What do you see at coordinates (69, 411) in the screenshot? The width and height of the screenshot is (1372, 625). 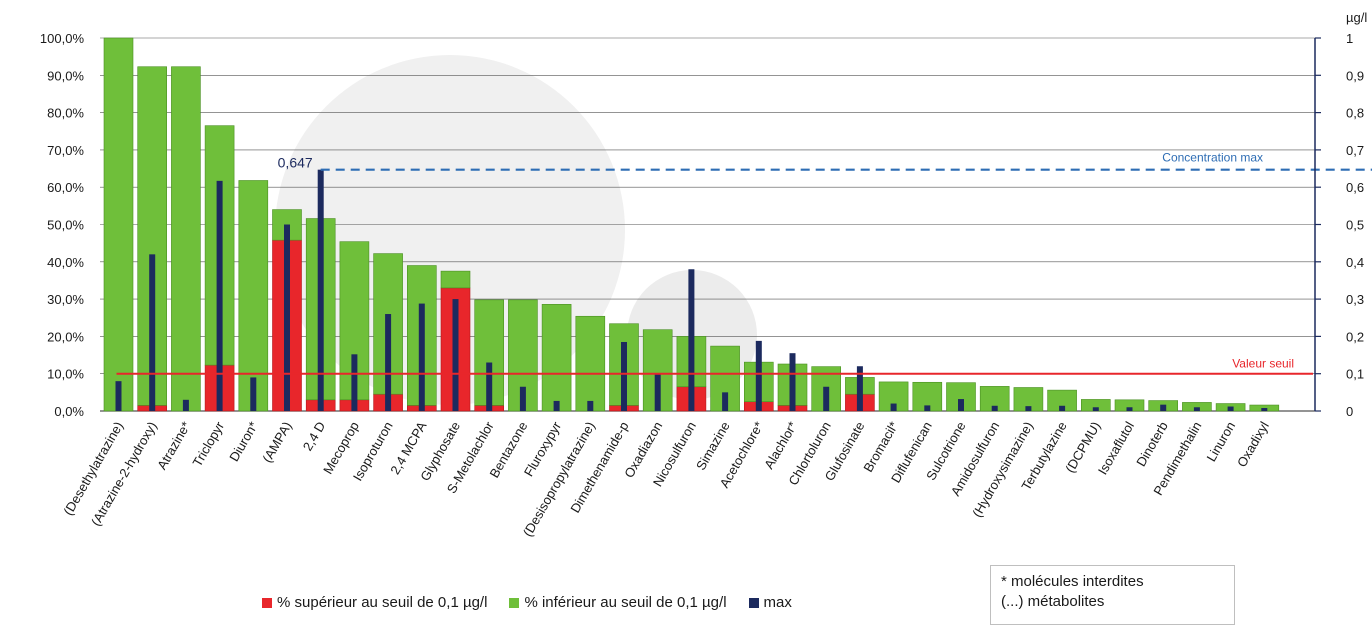 I see `y-left-tick-label: 0,0%` at bounding box center [69, 411].